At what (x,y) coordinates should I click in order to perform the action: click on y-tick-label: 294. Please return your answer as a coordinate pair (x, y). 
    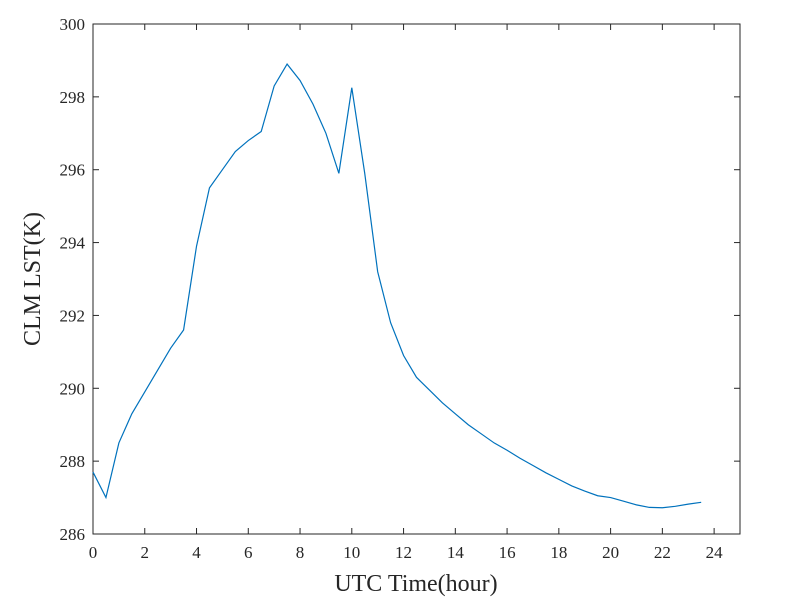
    Looking at the image, I should click on (73, 243).